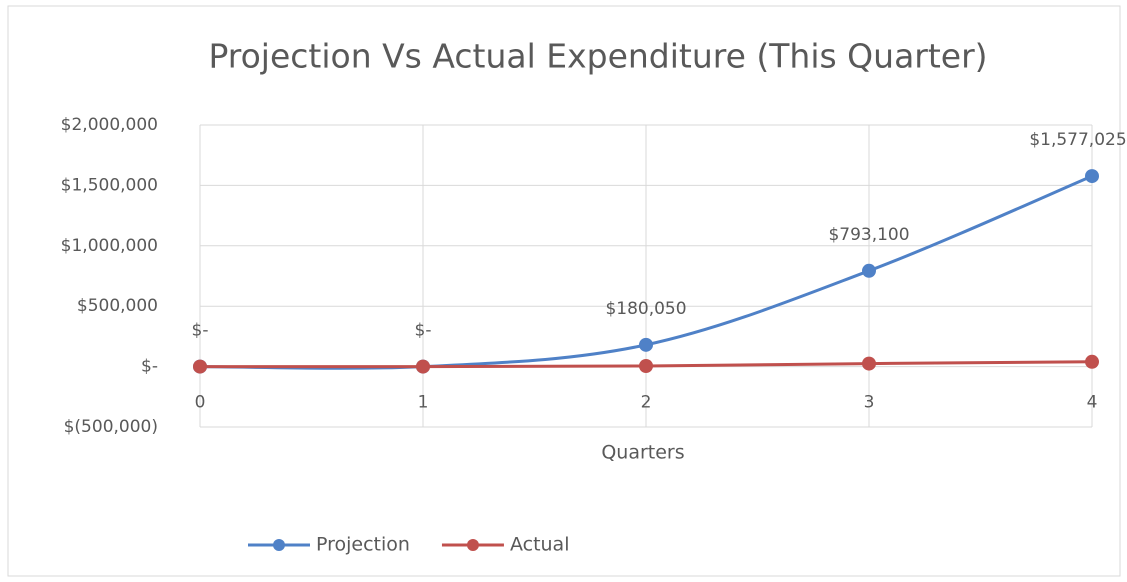 Image resolution: width=1127 pixels, height=582 pixels. What do you see at coordinates (111, 427) in the screenshot?
I see `y-tick-label: $(500,000)` at bounding box center [111, 427].